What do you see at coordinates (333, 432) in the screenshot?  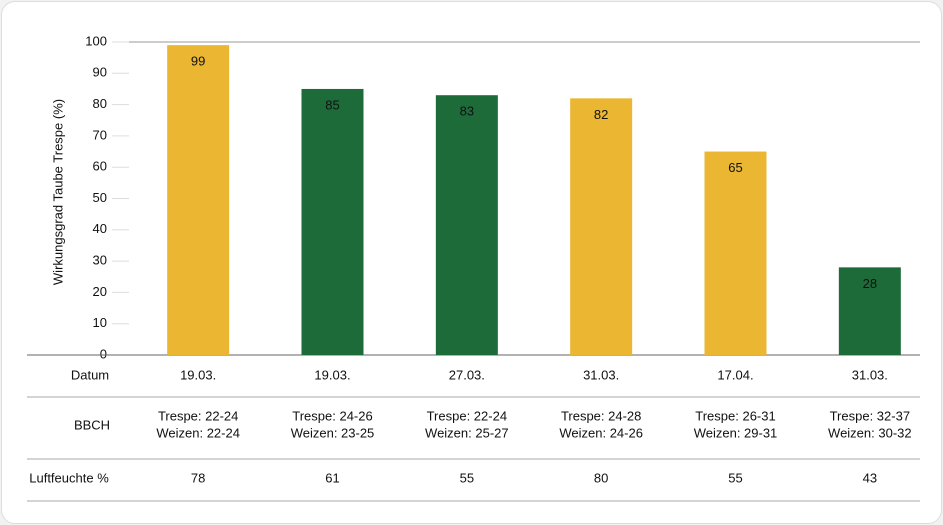 I see `bbch-cell: Weizen: 23-25` at bounding box center [333, 432].